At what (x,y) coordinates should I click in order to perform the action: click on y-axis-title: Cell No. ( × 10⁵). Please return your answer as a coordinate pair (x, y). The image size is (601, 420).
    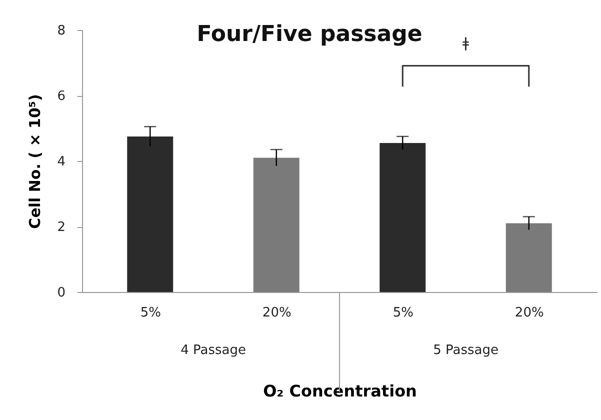
    Looking at the image, I should click on (35, 161).